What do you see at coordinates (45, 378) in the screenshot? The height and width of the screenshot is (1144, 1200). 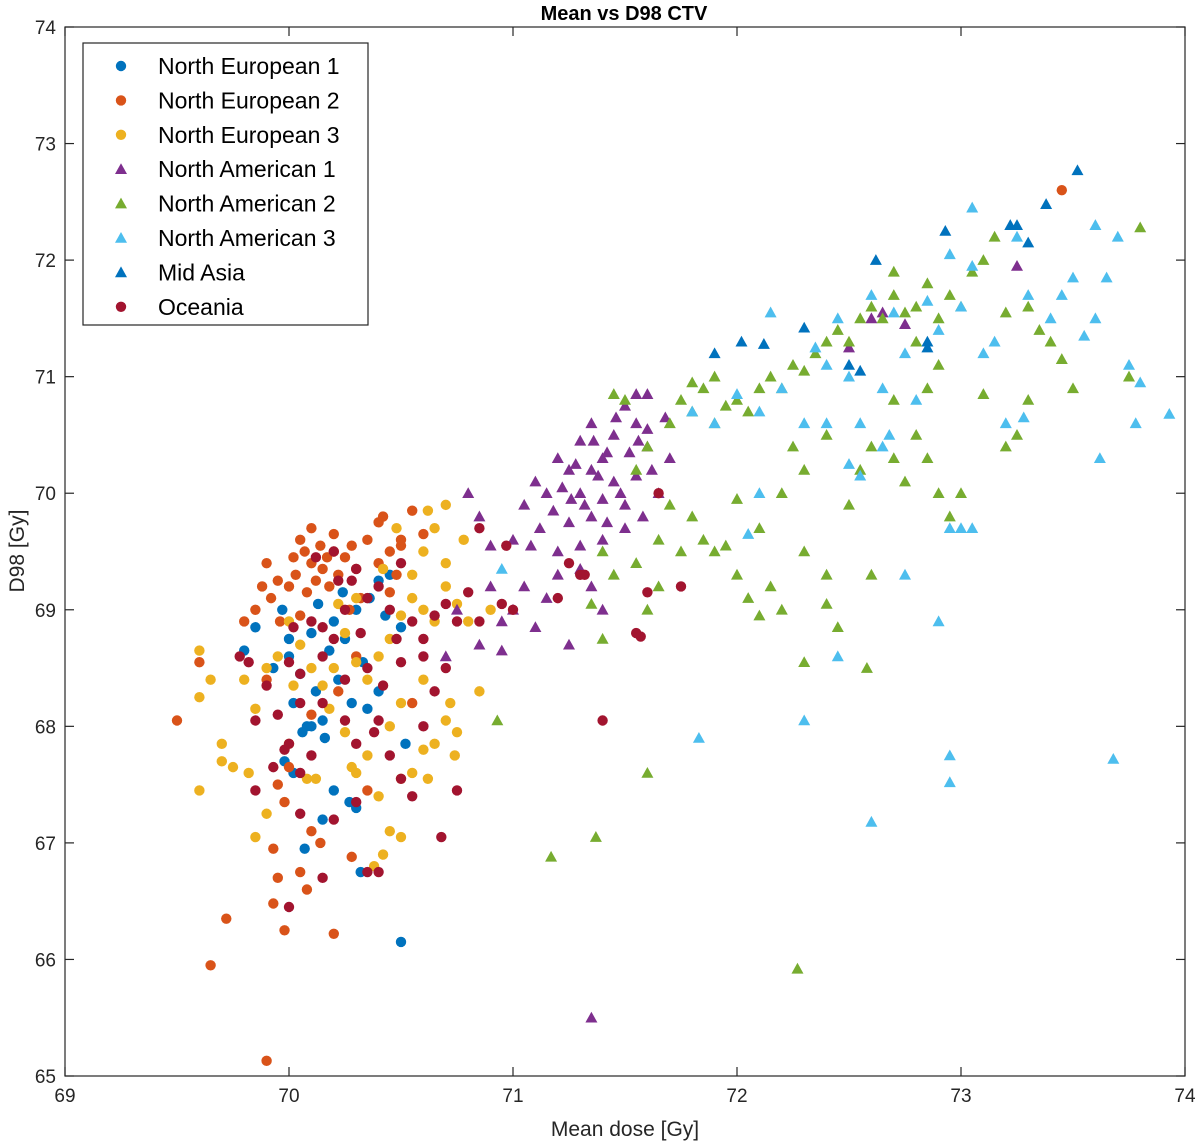 I see `y-tick-label: 71` at bounding box center [45, 378].